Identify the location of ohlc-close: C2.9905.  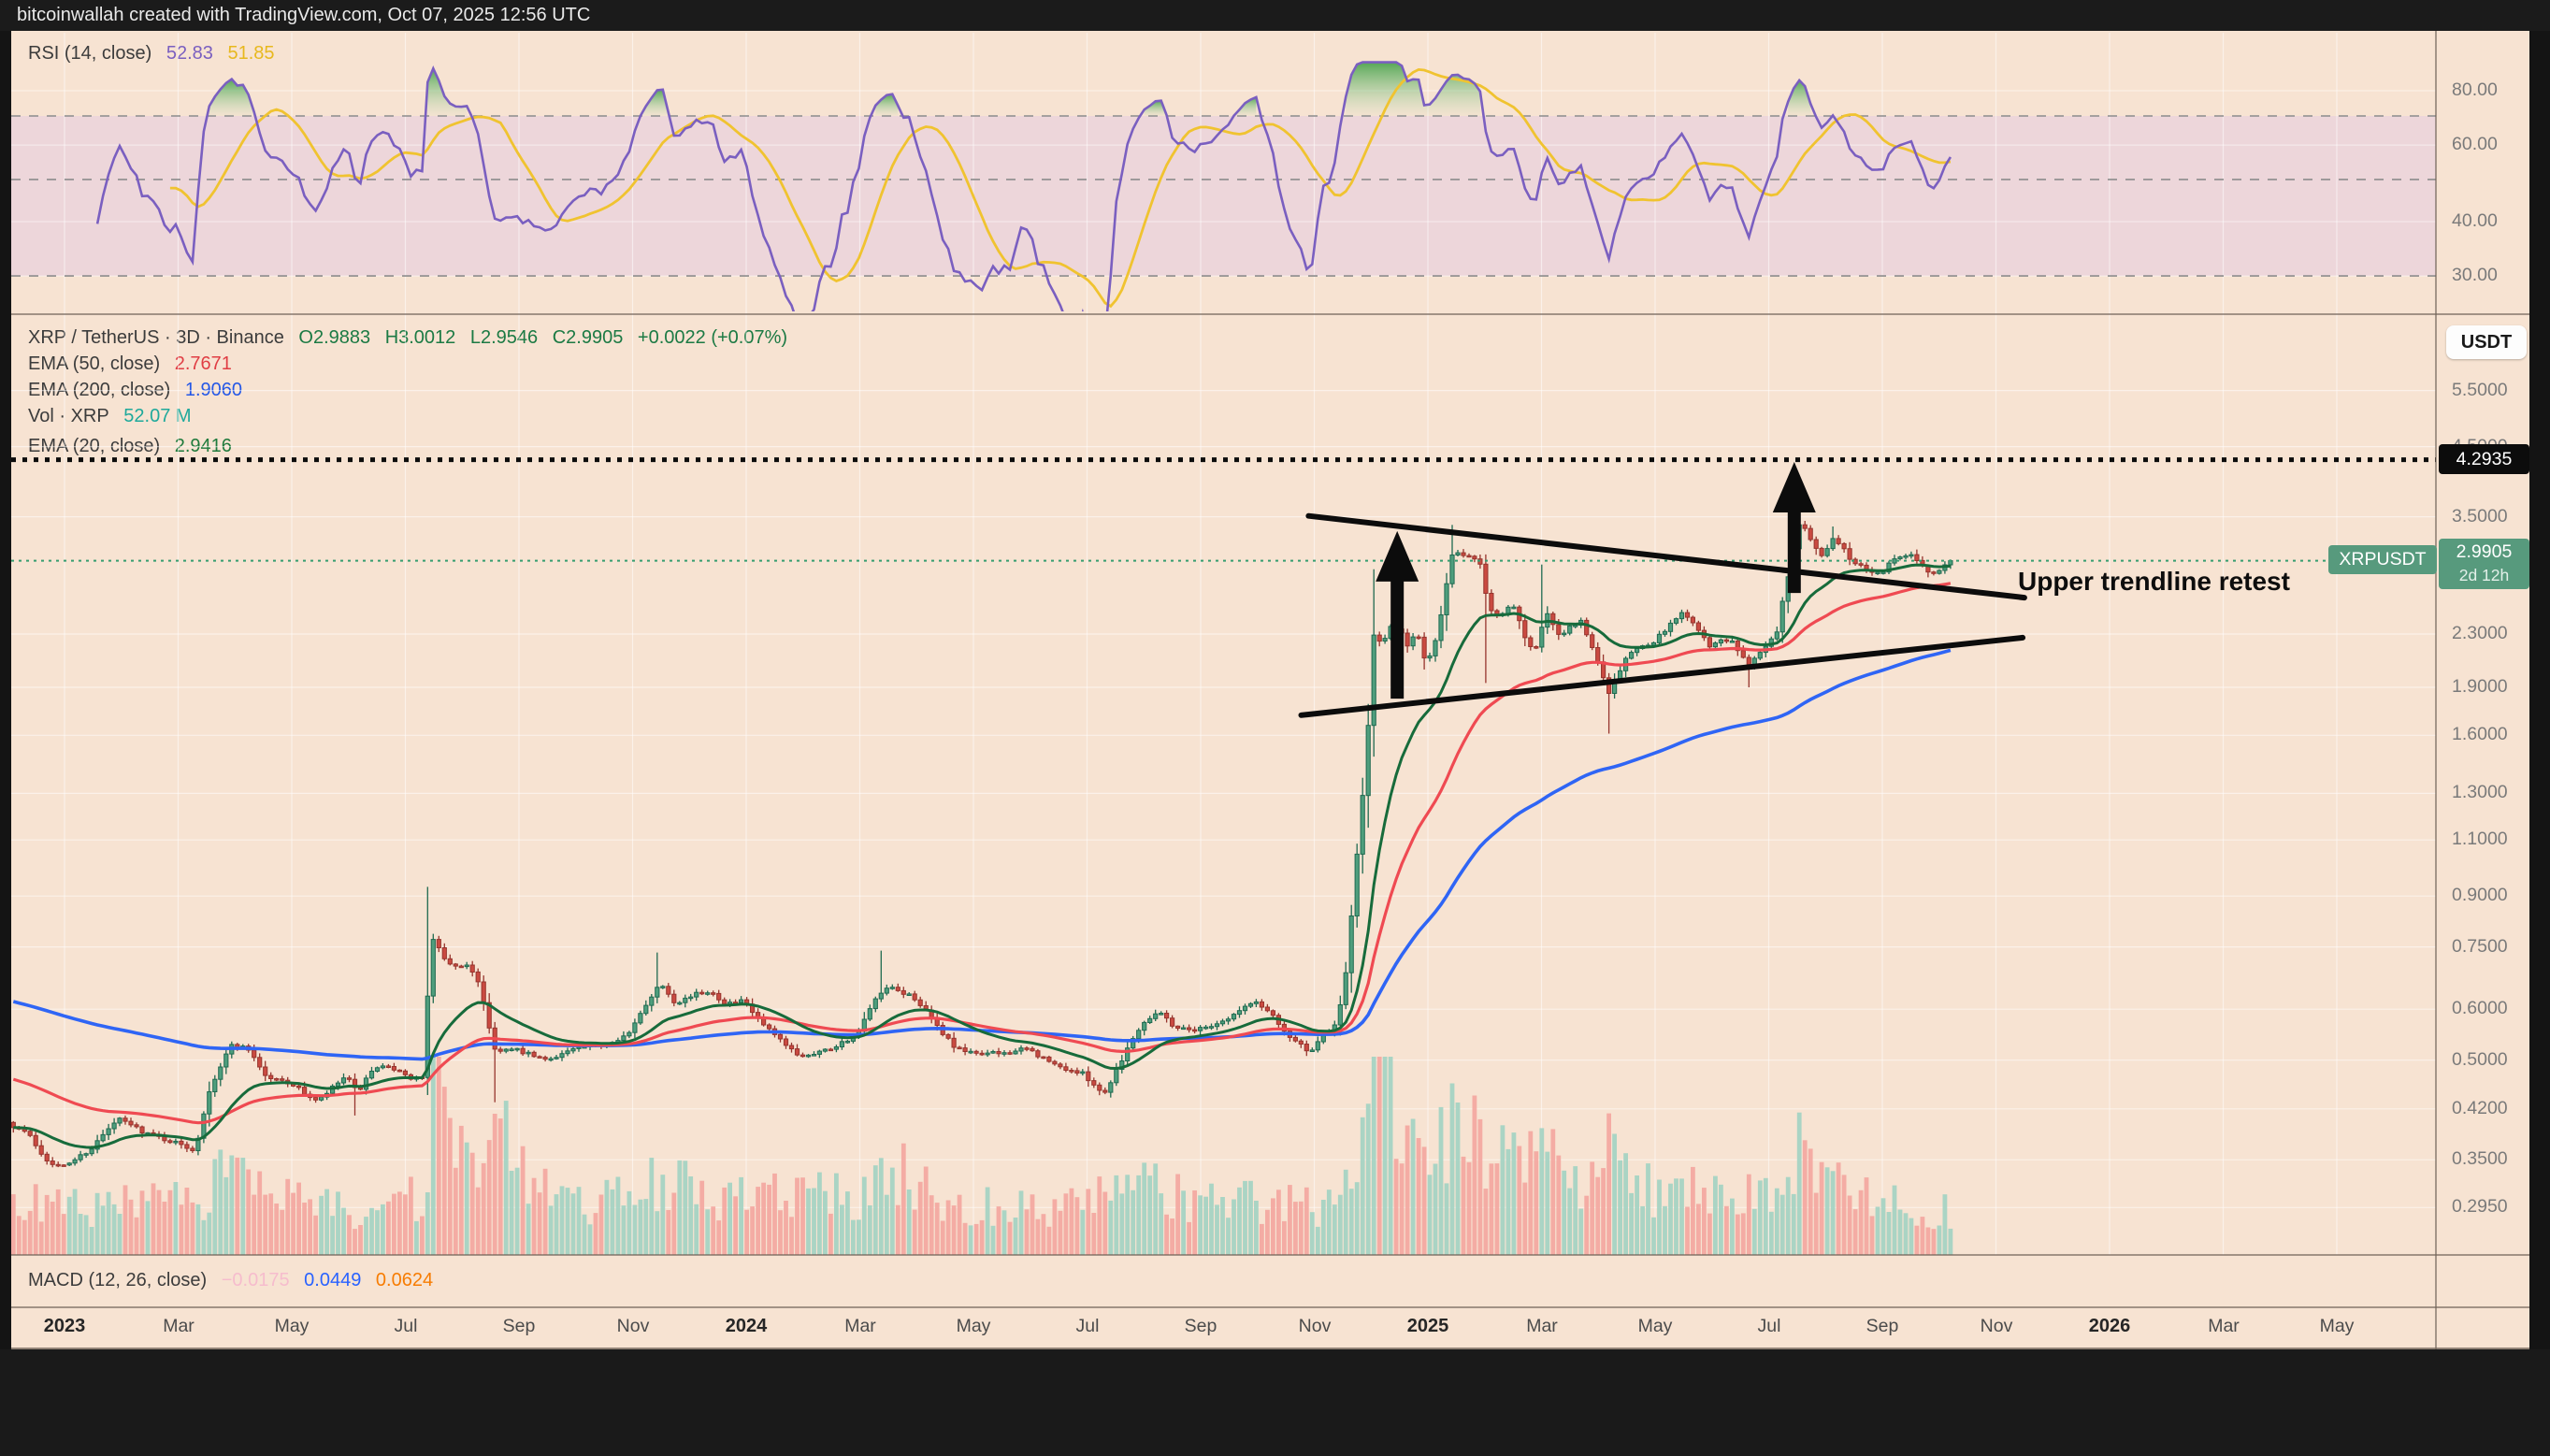
(588, 337).